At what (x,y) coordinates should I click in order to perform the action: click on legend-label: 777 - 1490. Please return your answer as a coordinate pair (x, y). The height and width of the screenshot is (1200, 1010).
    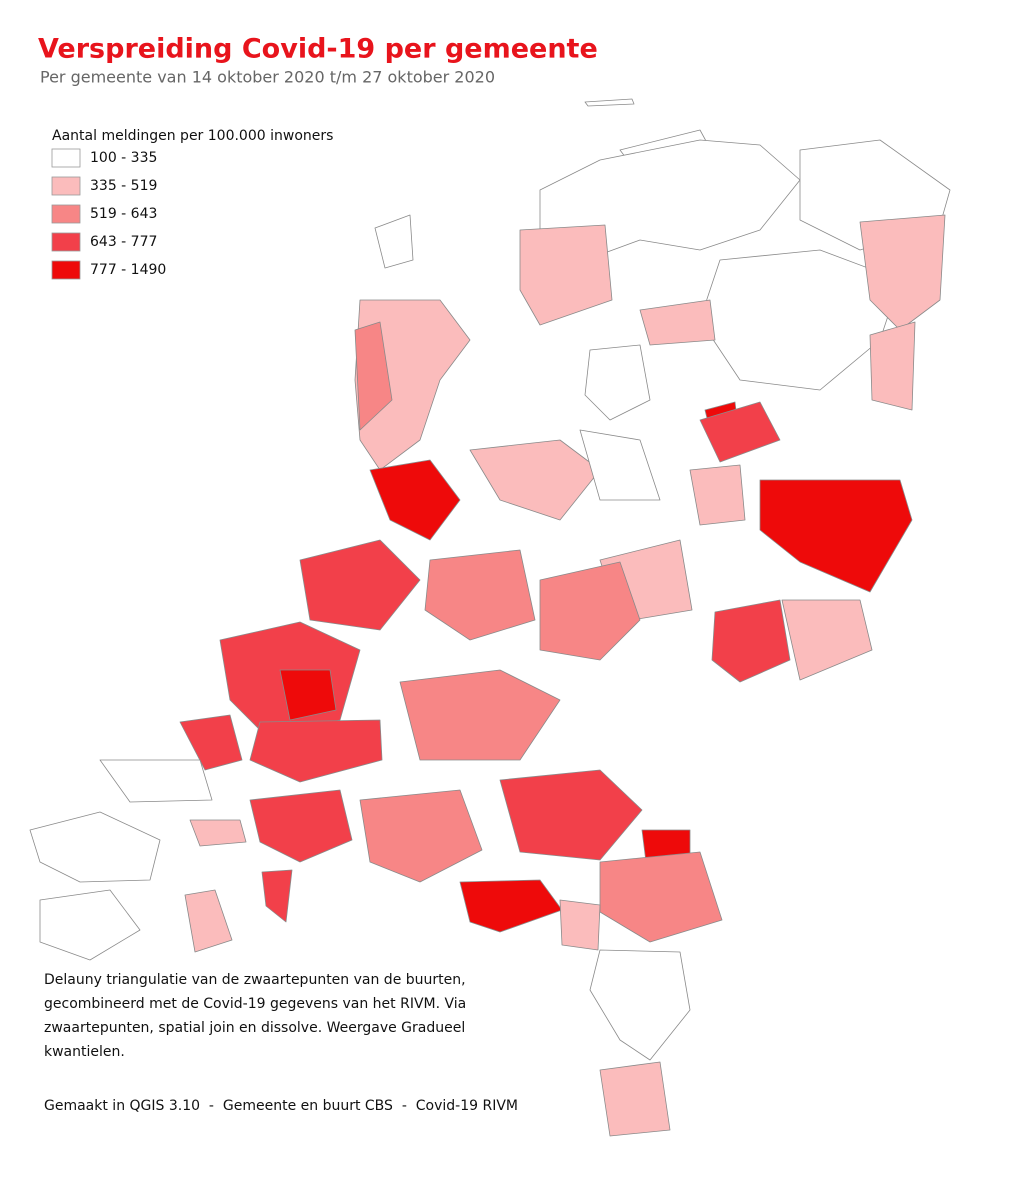
    Looking at the image, I should click on (128, 270).